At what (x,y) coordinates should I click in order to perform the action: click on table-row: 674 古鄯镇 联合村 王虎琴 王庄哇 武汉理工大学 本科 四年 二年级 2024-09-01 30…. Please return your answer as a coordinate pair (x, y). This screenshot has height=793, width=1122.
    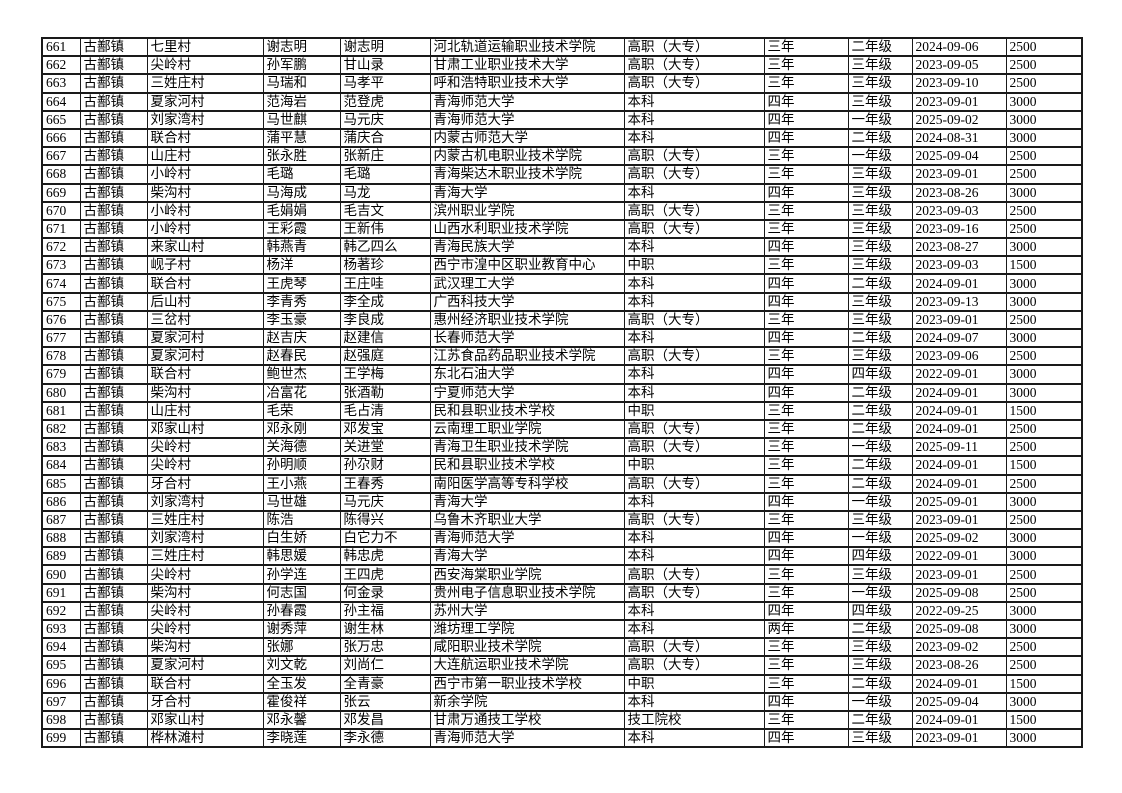
    Looking at the image, I should click on (562, 283).